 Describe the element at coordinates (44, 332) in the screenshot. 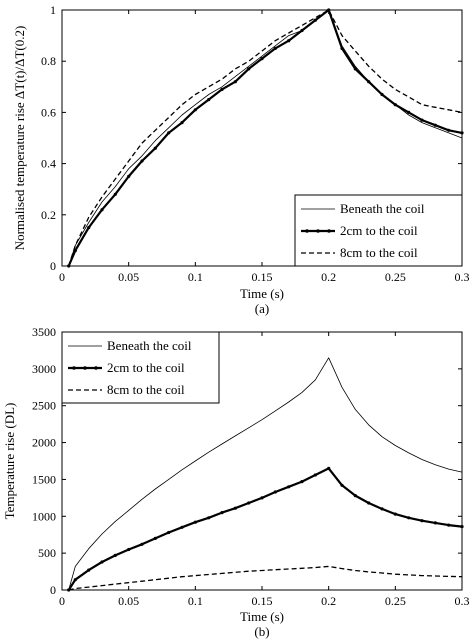

I see `panel-b-y-tick-label-7: 3500` at that location.